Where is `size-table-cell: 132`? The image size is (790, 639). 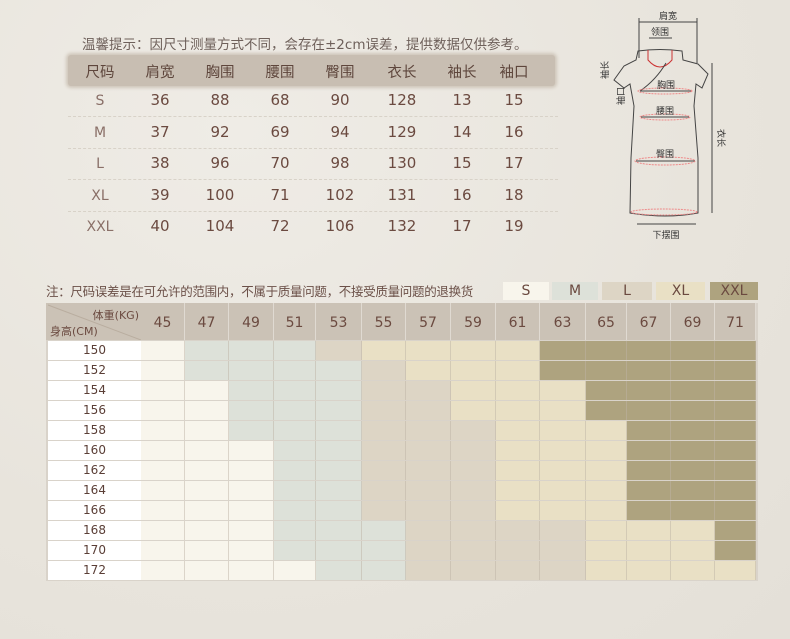 size-table-cell: 132 is located at coordinates (402, 226).